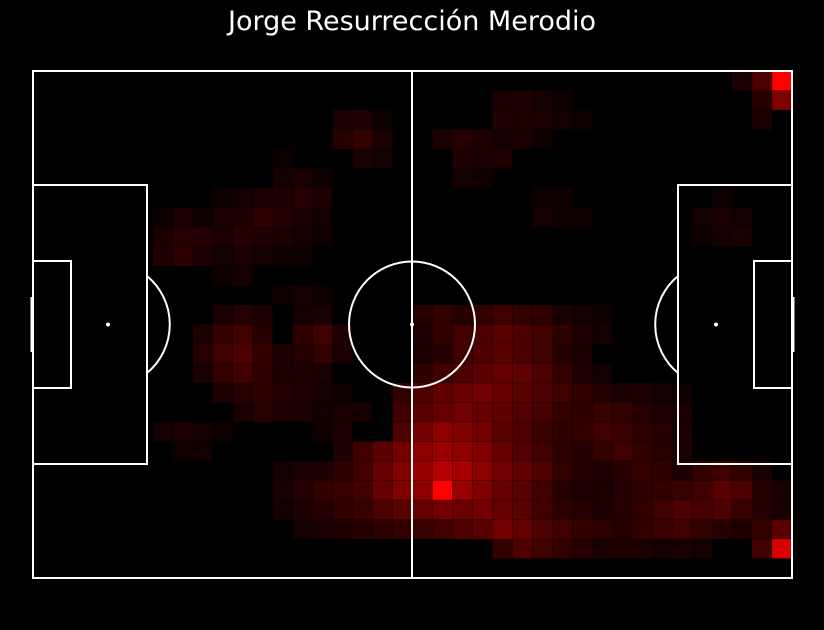 The height and width of the screenshot is (630, 824). I want to click on right-six-yard-box, so click(773, 324).